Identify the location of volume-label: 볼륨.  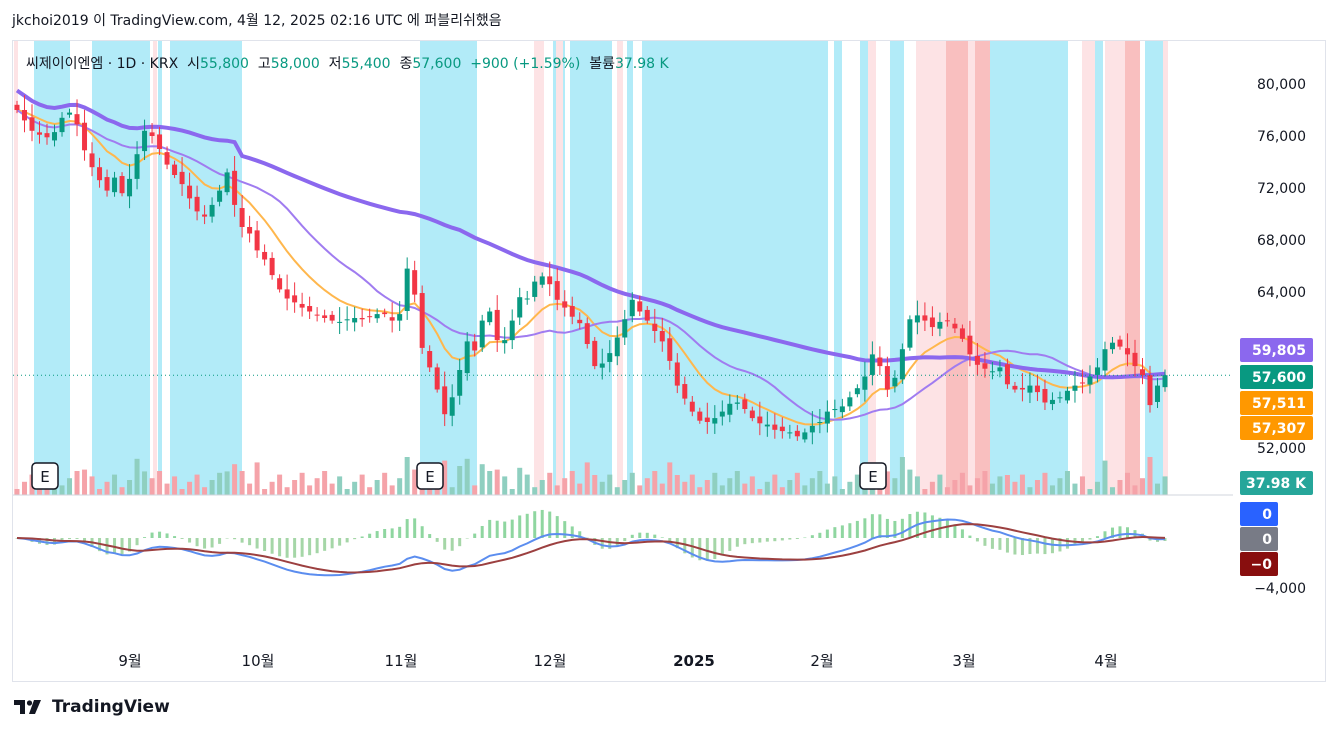
(602, 64).